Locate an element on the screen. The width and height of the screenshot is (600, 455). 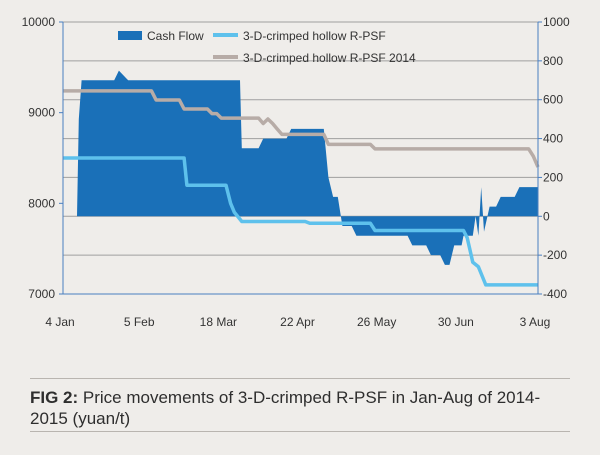
caption-top-rule is located at coordinates (300, 378).